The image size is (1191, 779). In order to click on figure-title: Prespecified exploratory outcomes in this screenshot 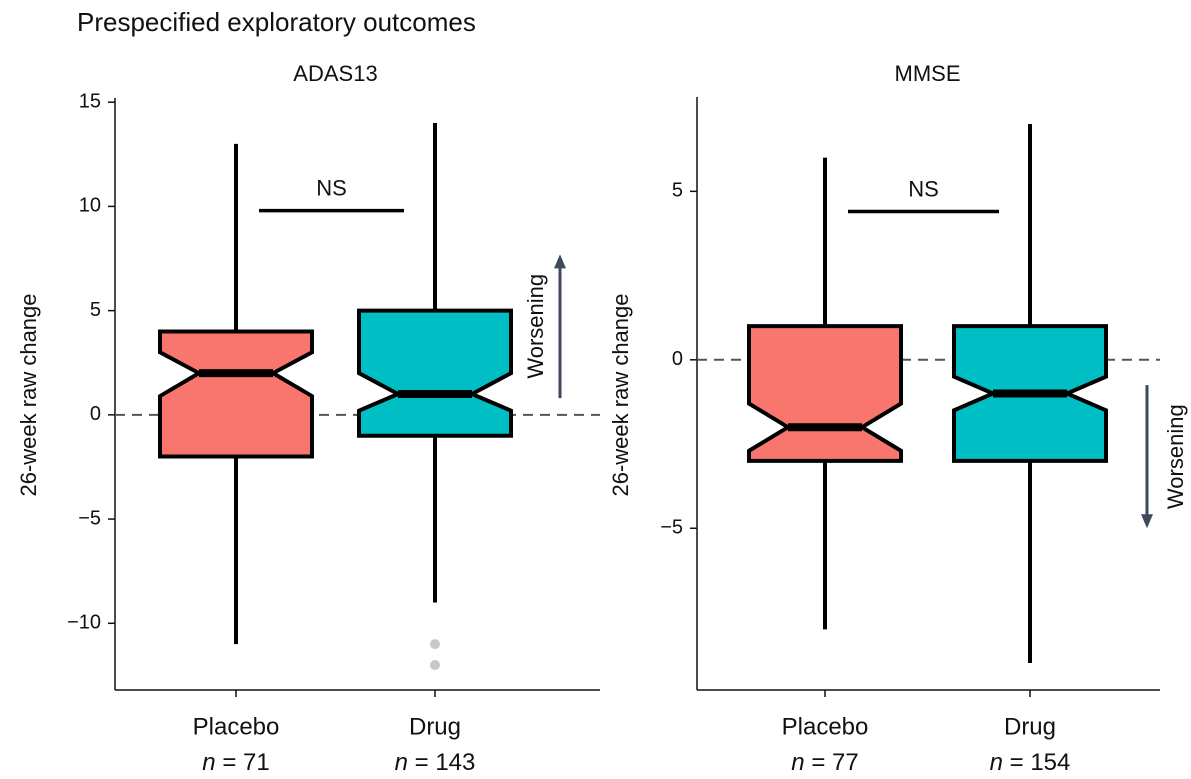, I will do `click(276, 22)`.